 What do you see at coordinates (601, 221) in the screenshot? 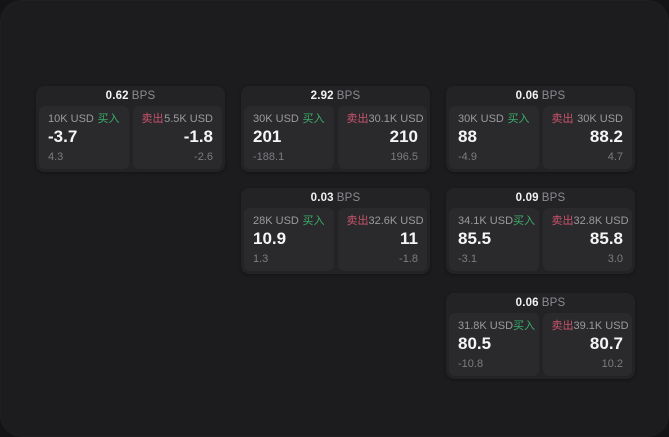
I see `sell-volume: 32.8K USD` at bounding box center [601, 221].